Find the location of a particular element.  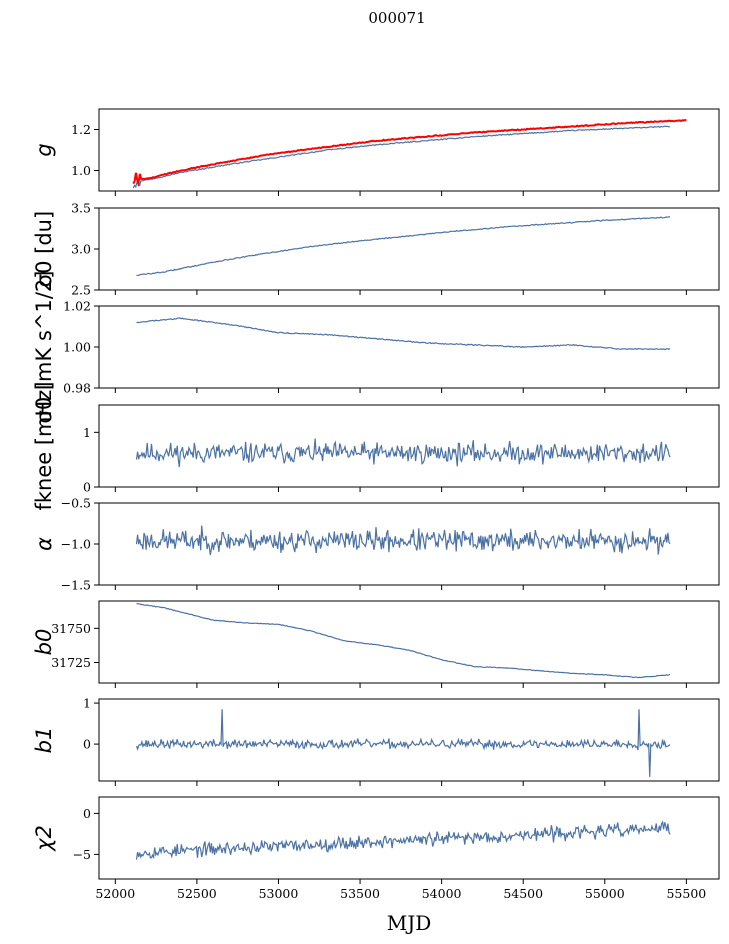

panel-b1: 0 1 b1 is located at coordinates (376, 741).